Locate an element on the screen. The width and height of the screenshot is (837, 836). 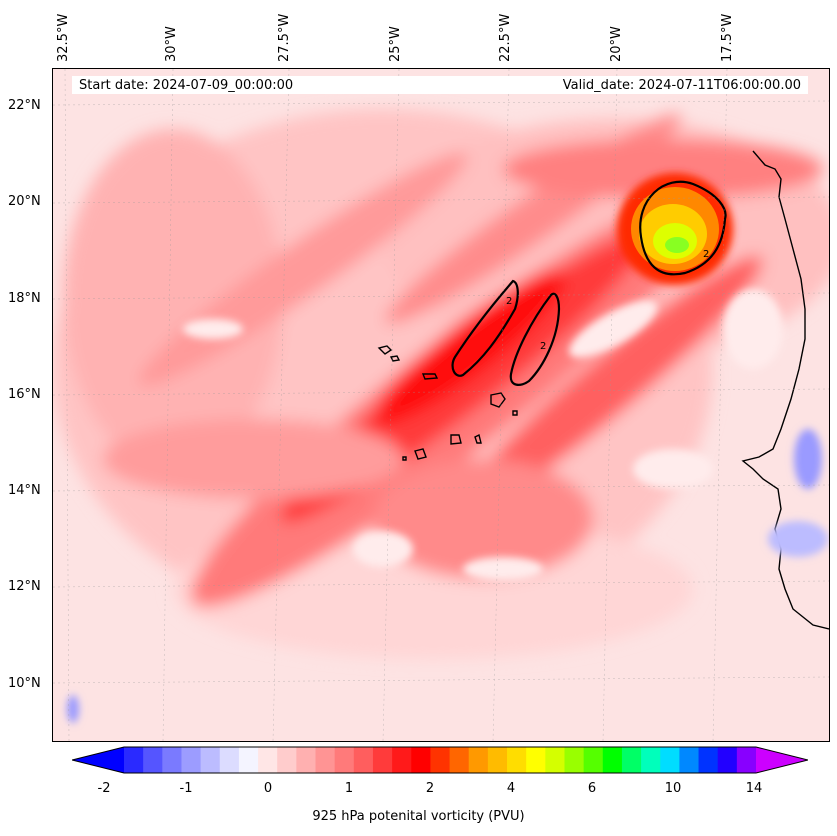
colorbar-outline is located at coordinates (440, 760).